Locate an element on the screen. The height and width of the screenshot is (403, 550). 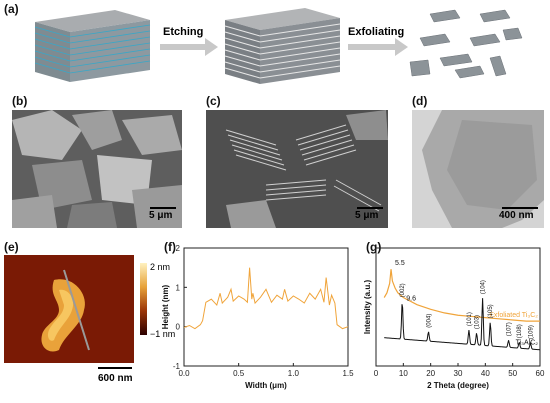
height-series-line is located at coordinates (266, 298).